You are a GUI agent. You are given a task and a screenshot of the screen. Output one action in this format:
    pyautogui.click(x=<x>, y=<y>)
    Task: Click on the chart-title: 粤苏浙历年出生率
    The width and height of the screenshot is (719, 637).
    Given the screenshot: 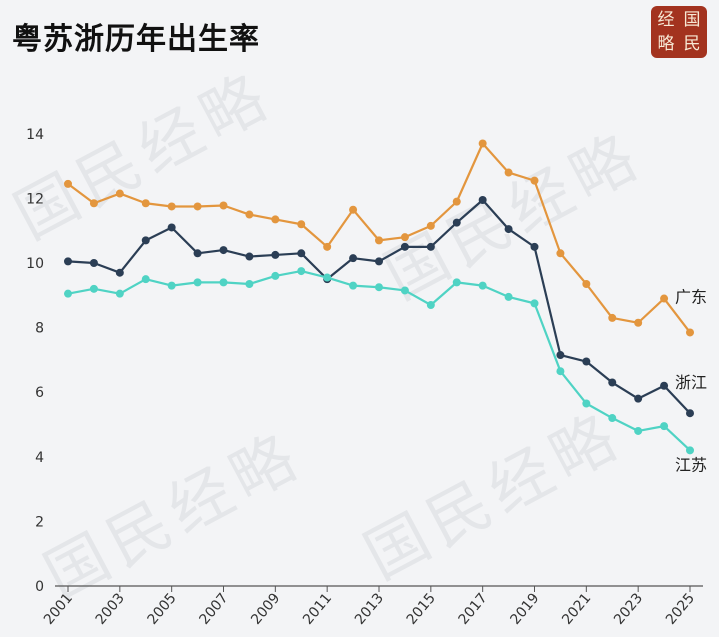 What is the action you would take?
    pyautogui.click(x=136, y=39)
    